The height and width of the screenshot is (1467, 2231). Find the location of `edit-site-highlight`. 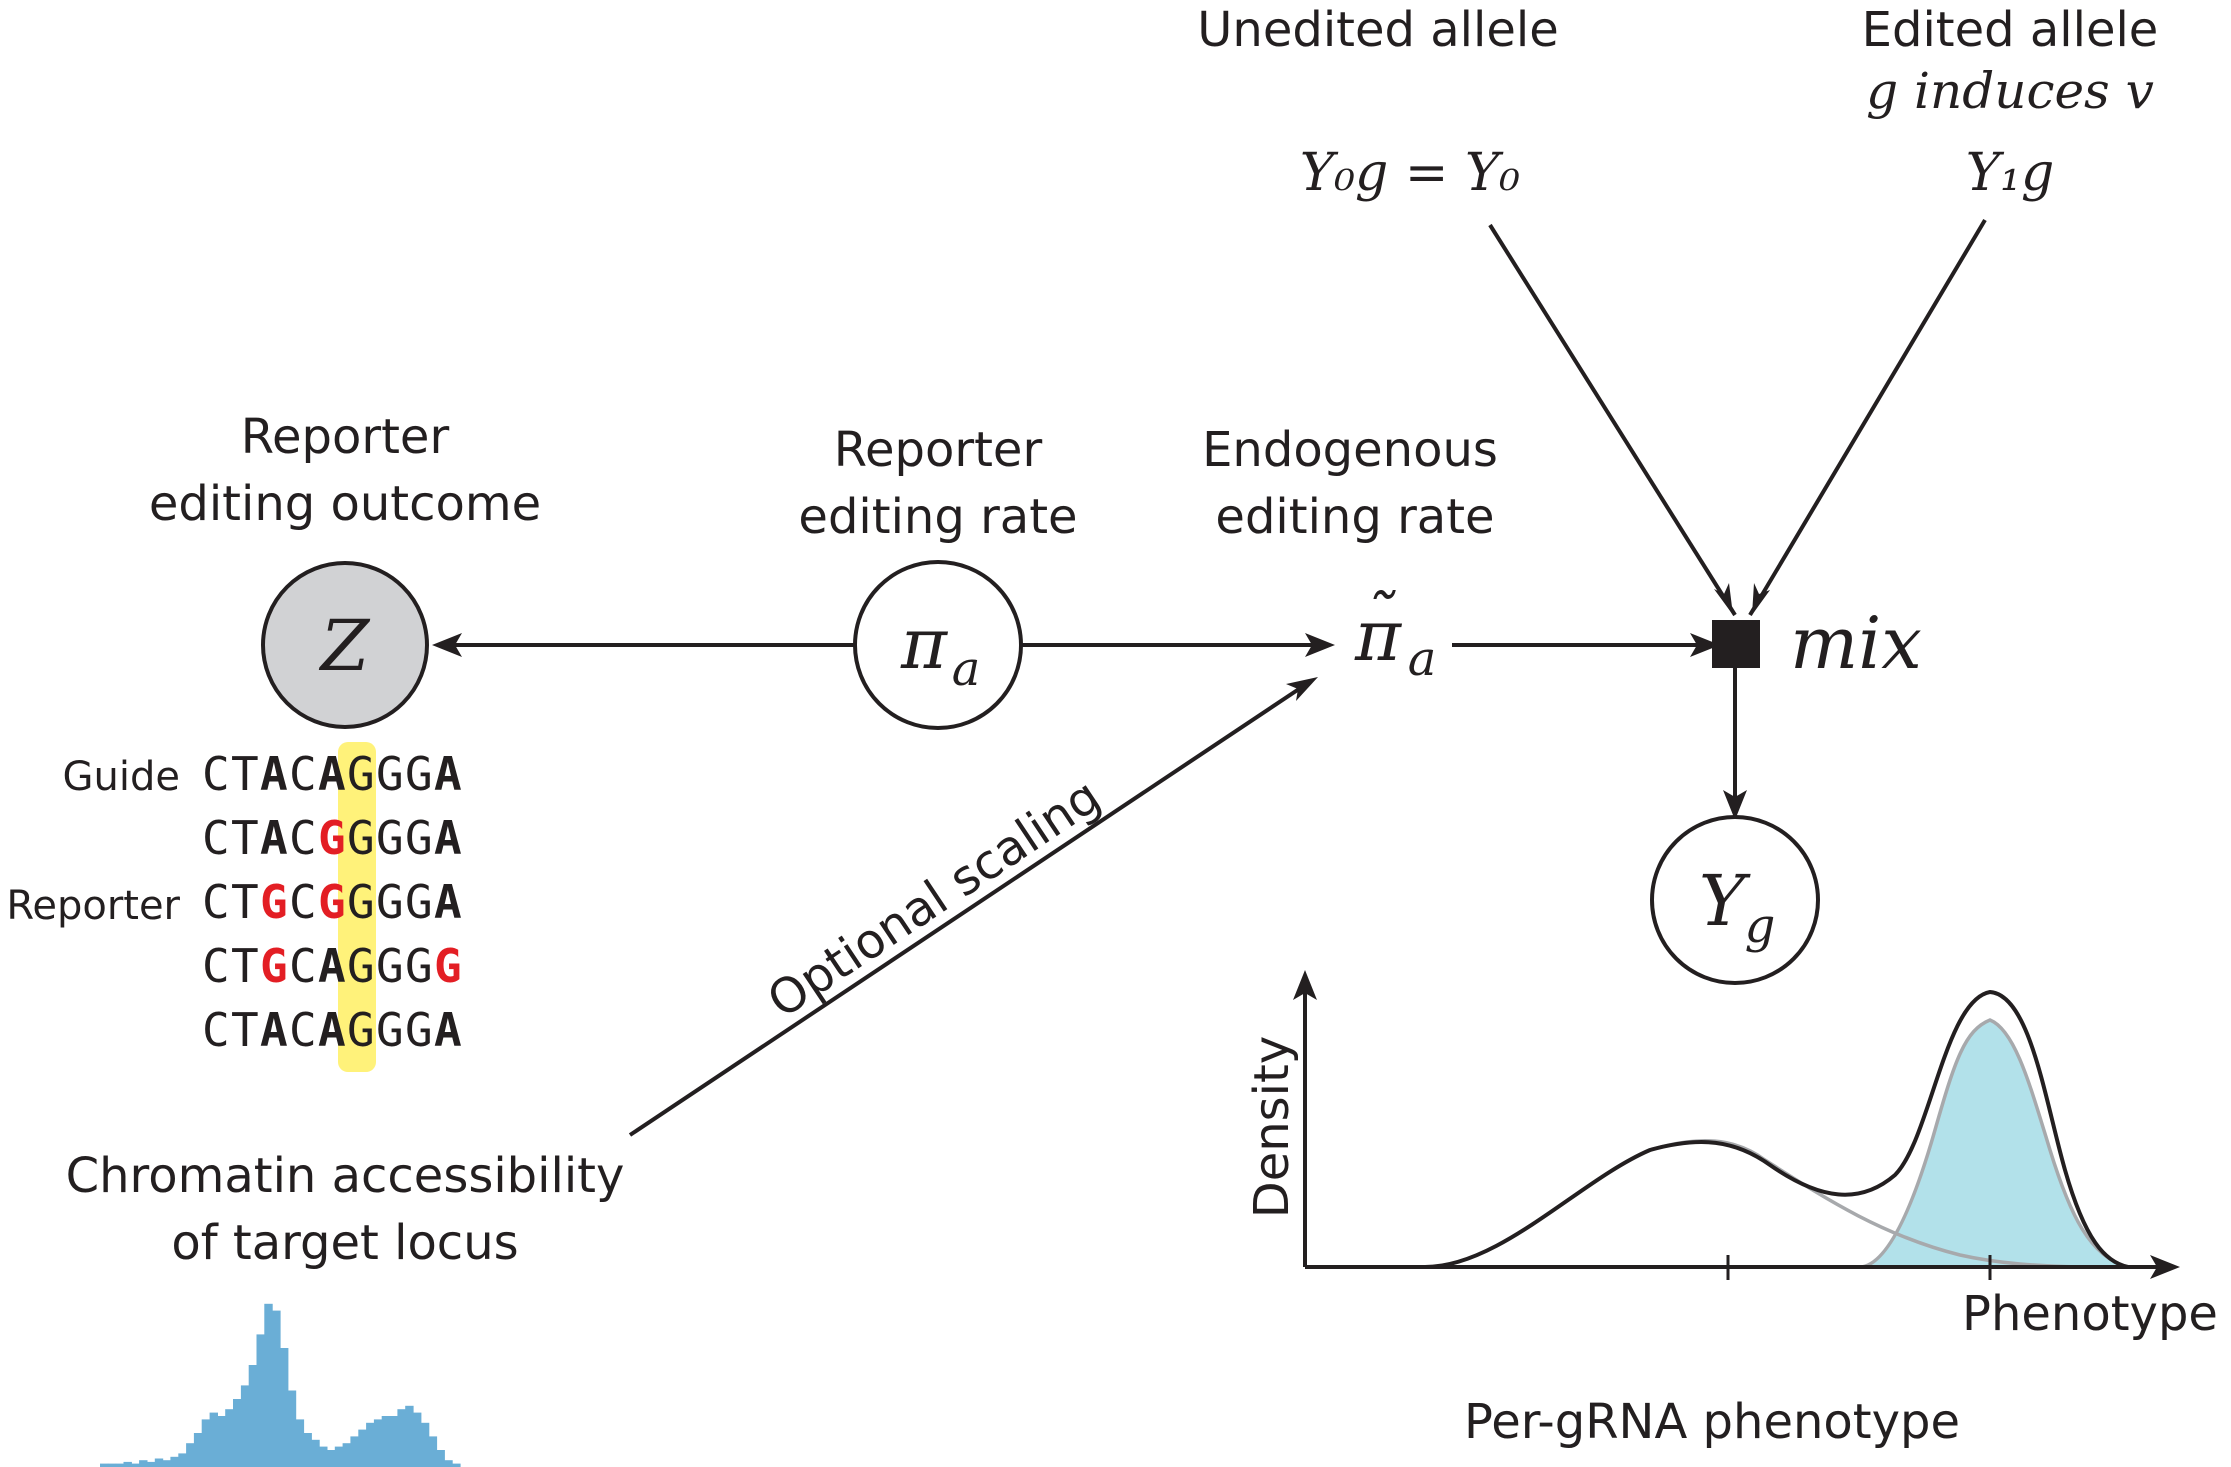

edit-site-highlight is located at coordinates (357, 907).